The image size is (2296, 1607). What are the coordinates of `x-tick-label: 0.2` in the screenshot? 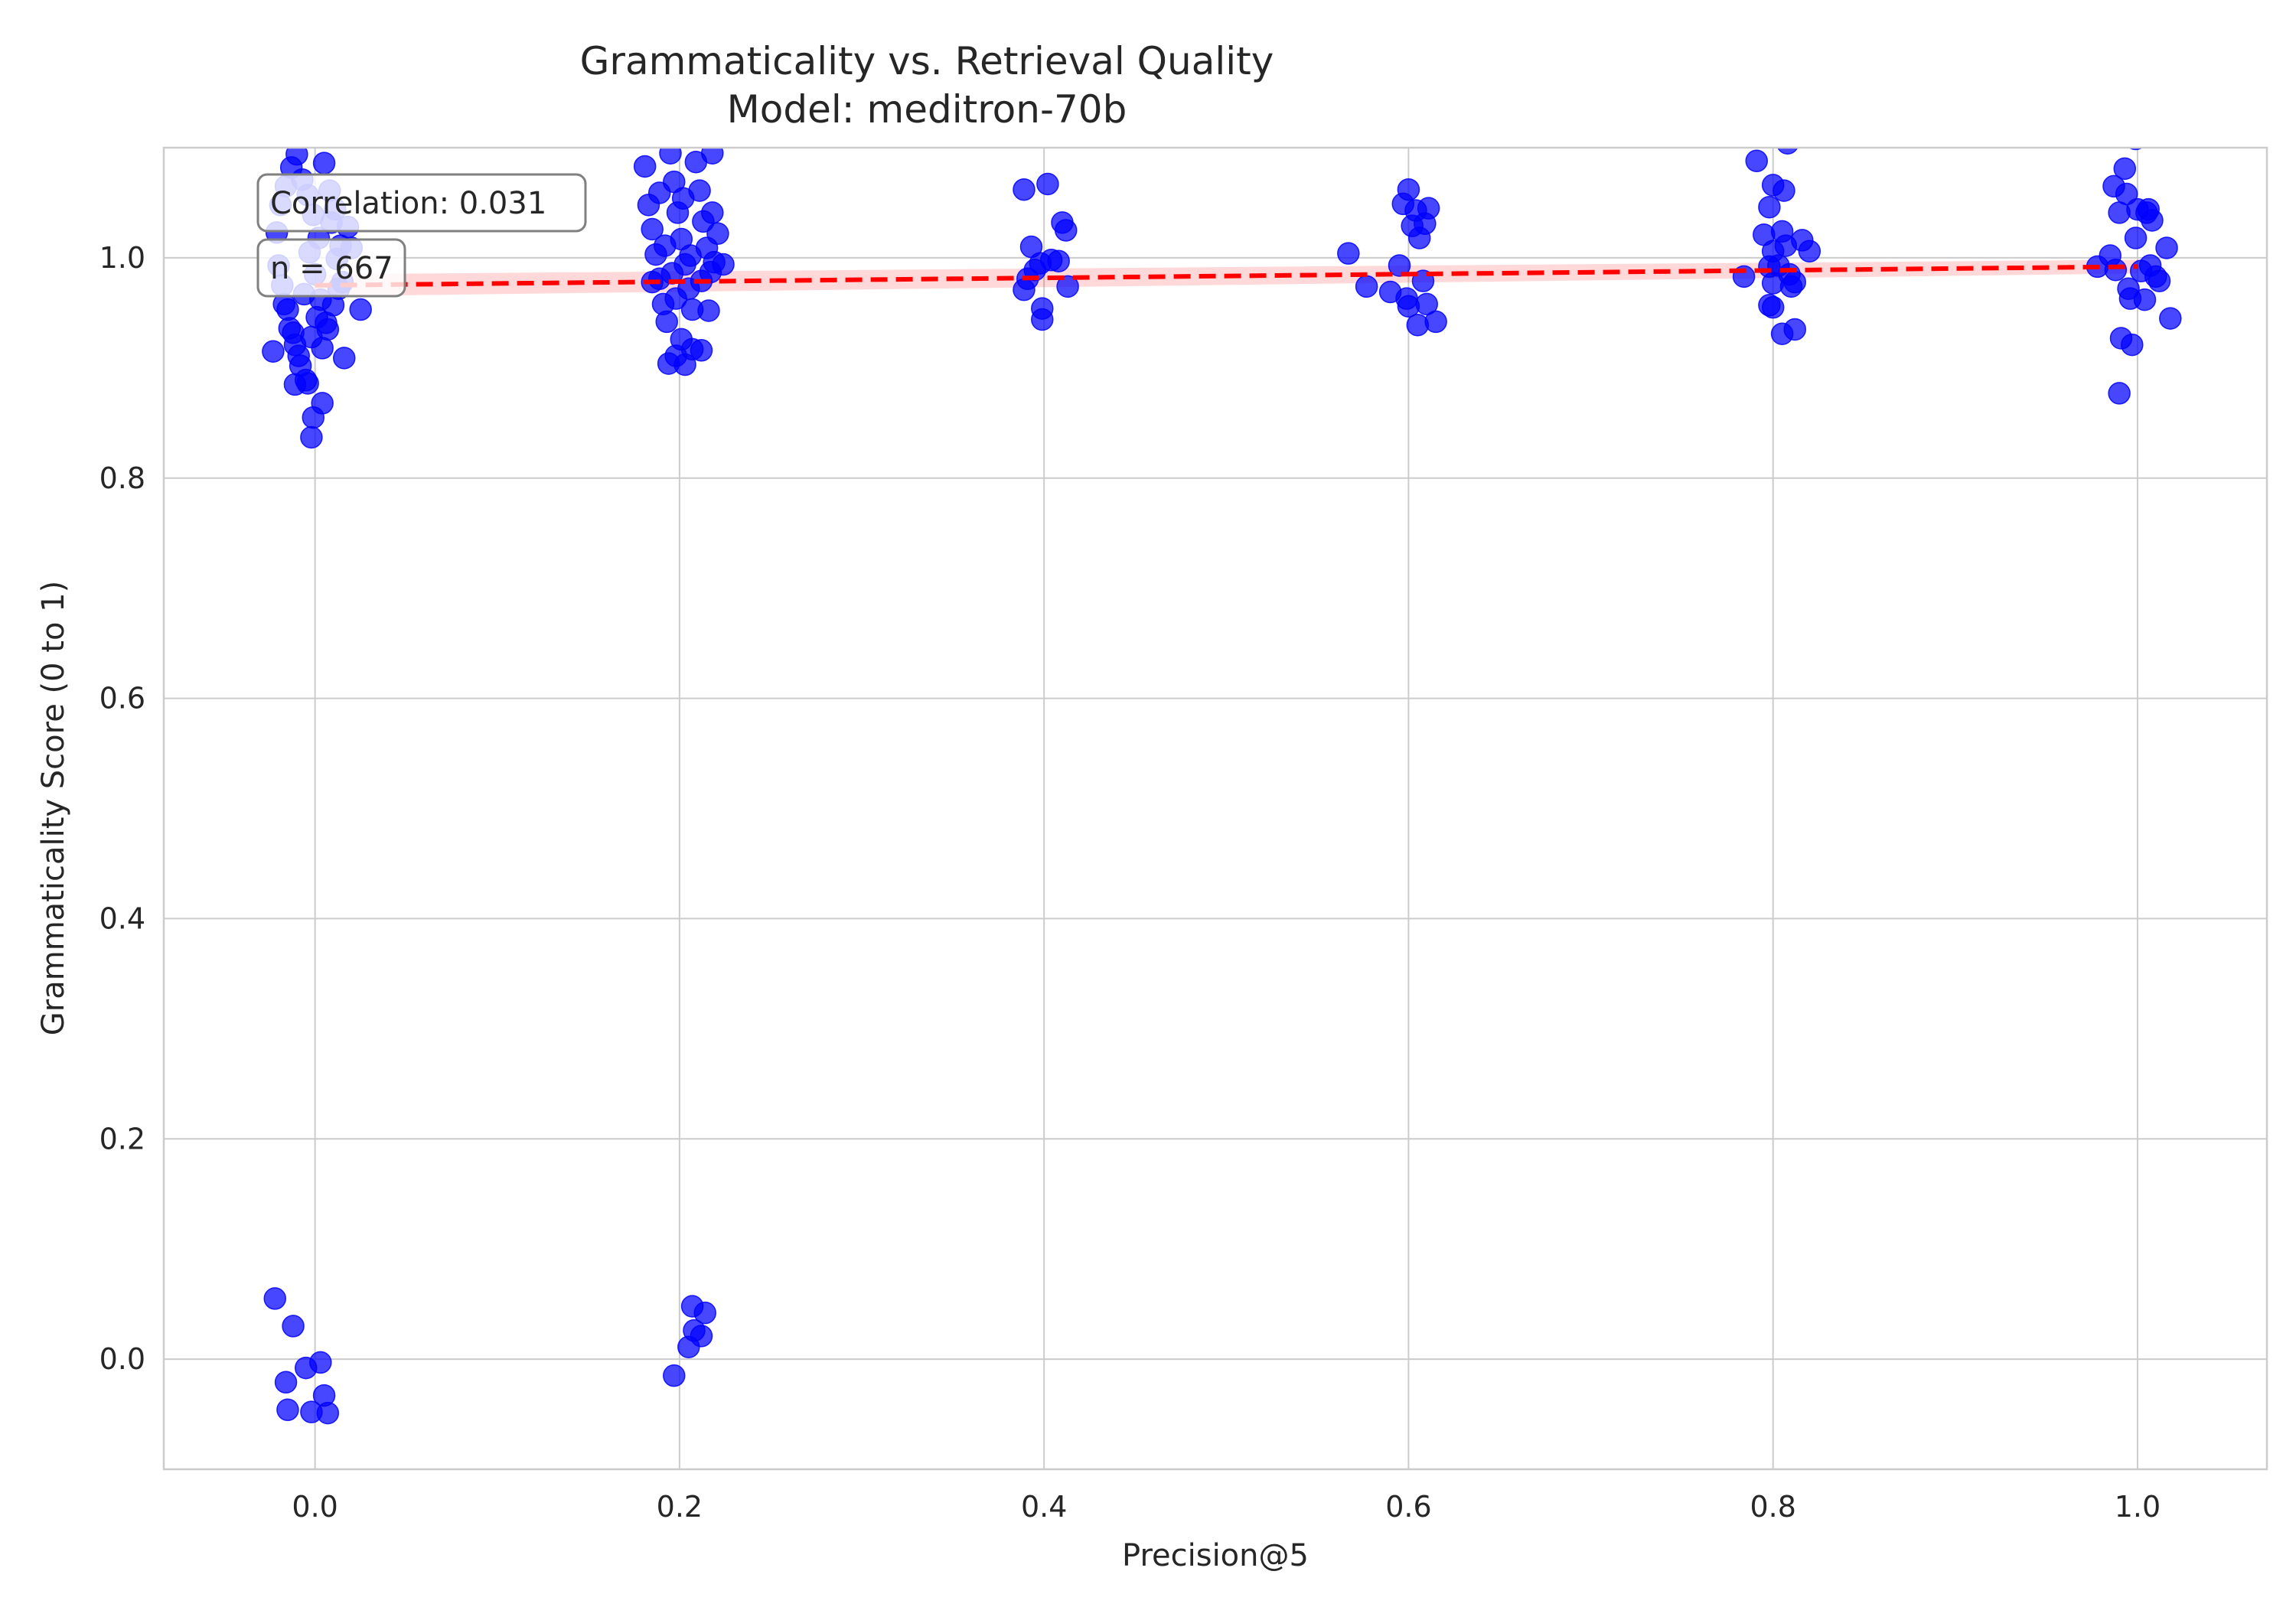 It's located at (680, 1507).